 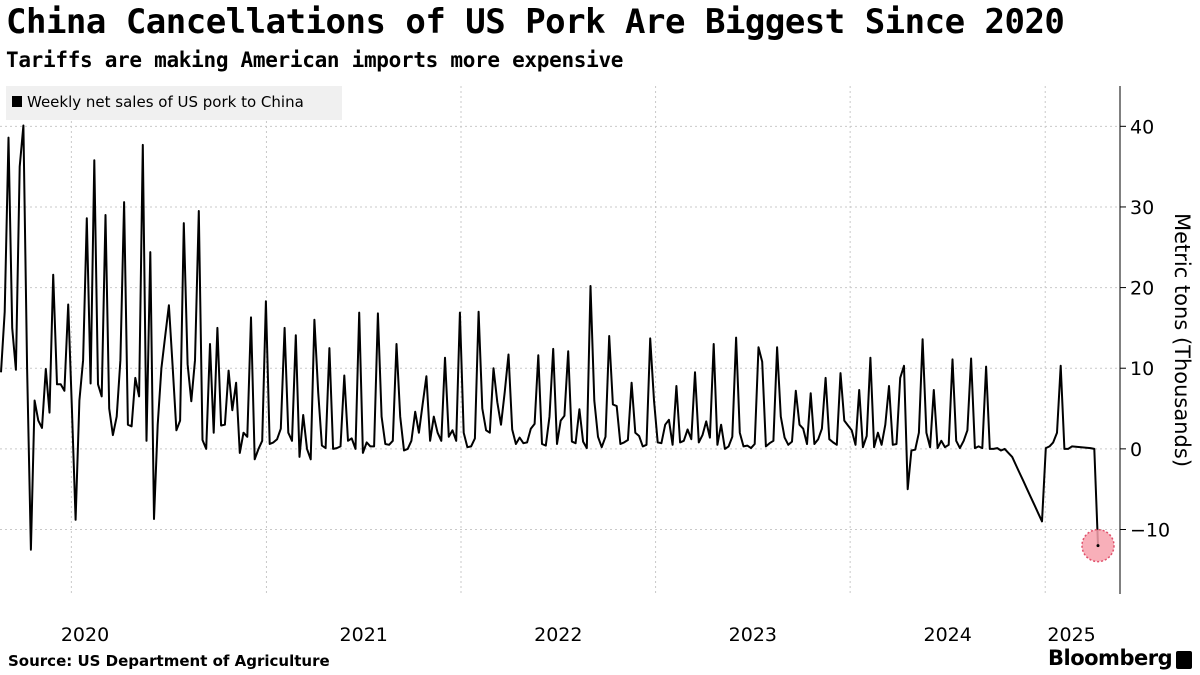 I want to click on legend: Weekly net sales of US pork to China, so click(x=174, y=103).